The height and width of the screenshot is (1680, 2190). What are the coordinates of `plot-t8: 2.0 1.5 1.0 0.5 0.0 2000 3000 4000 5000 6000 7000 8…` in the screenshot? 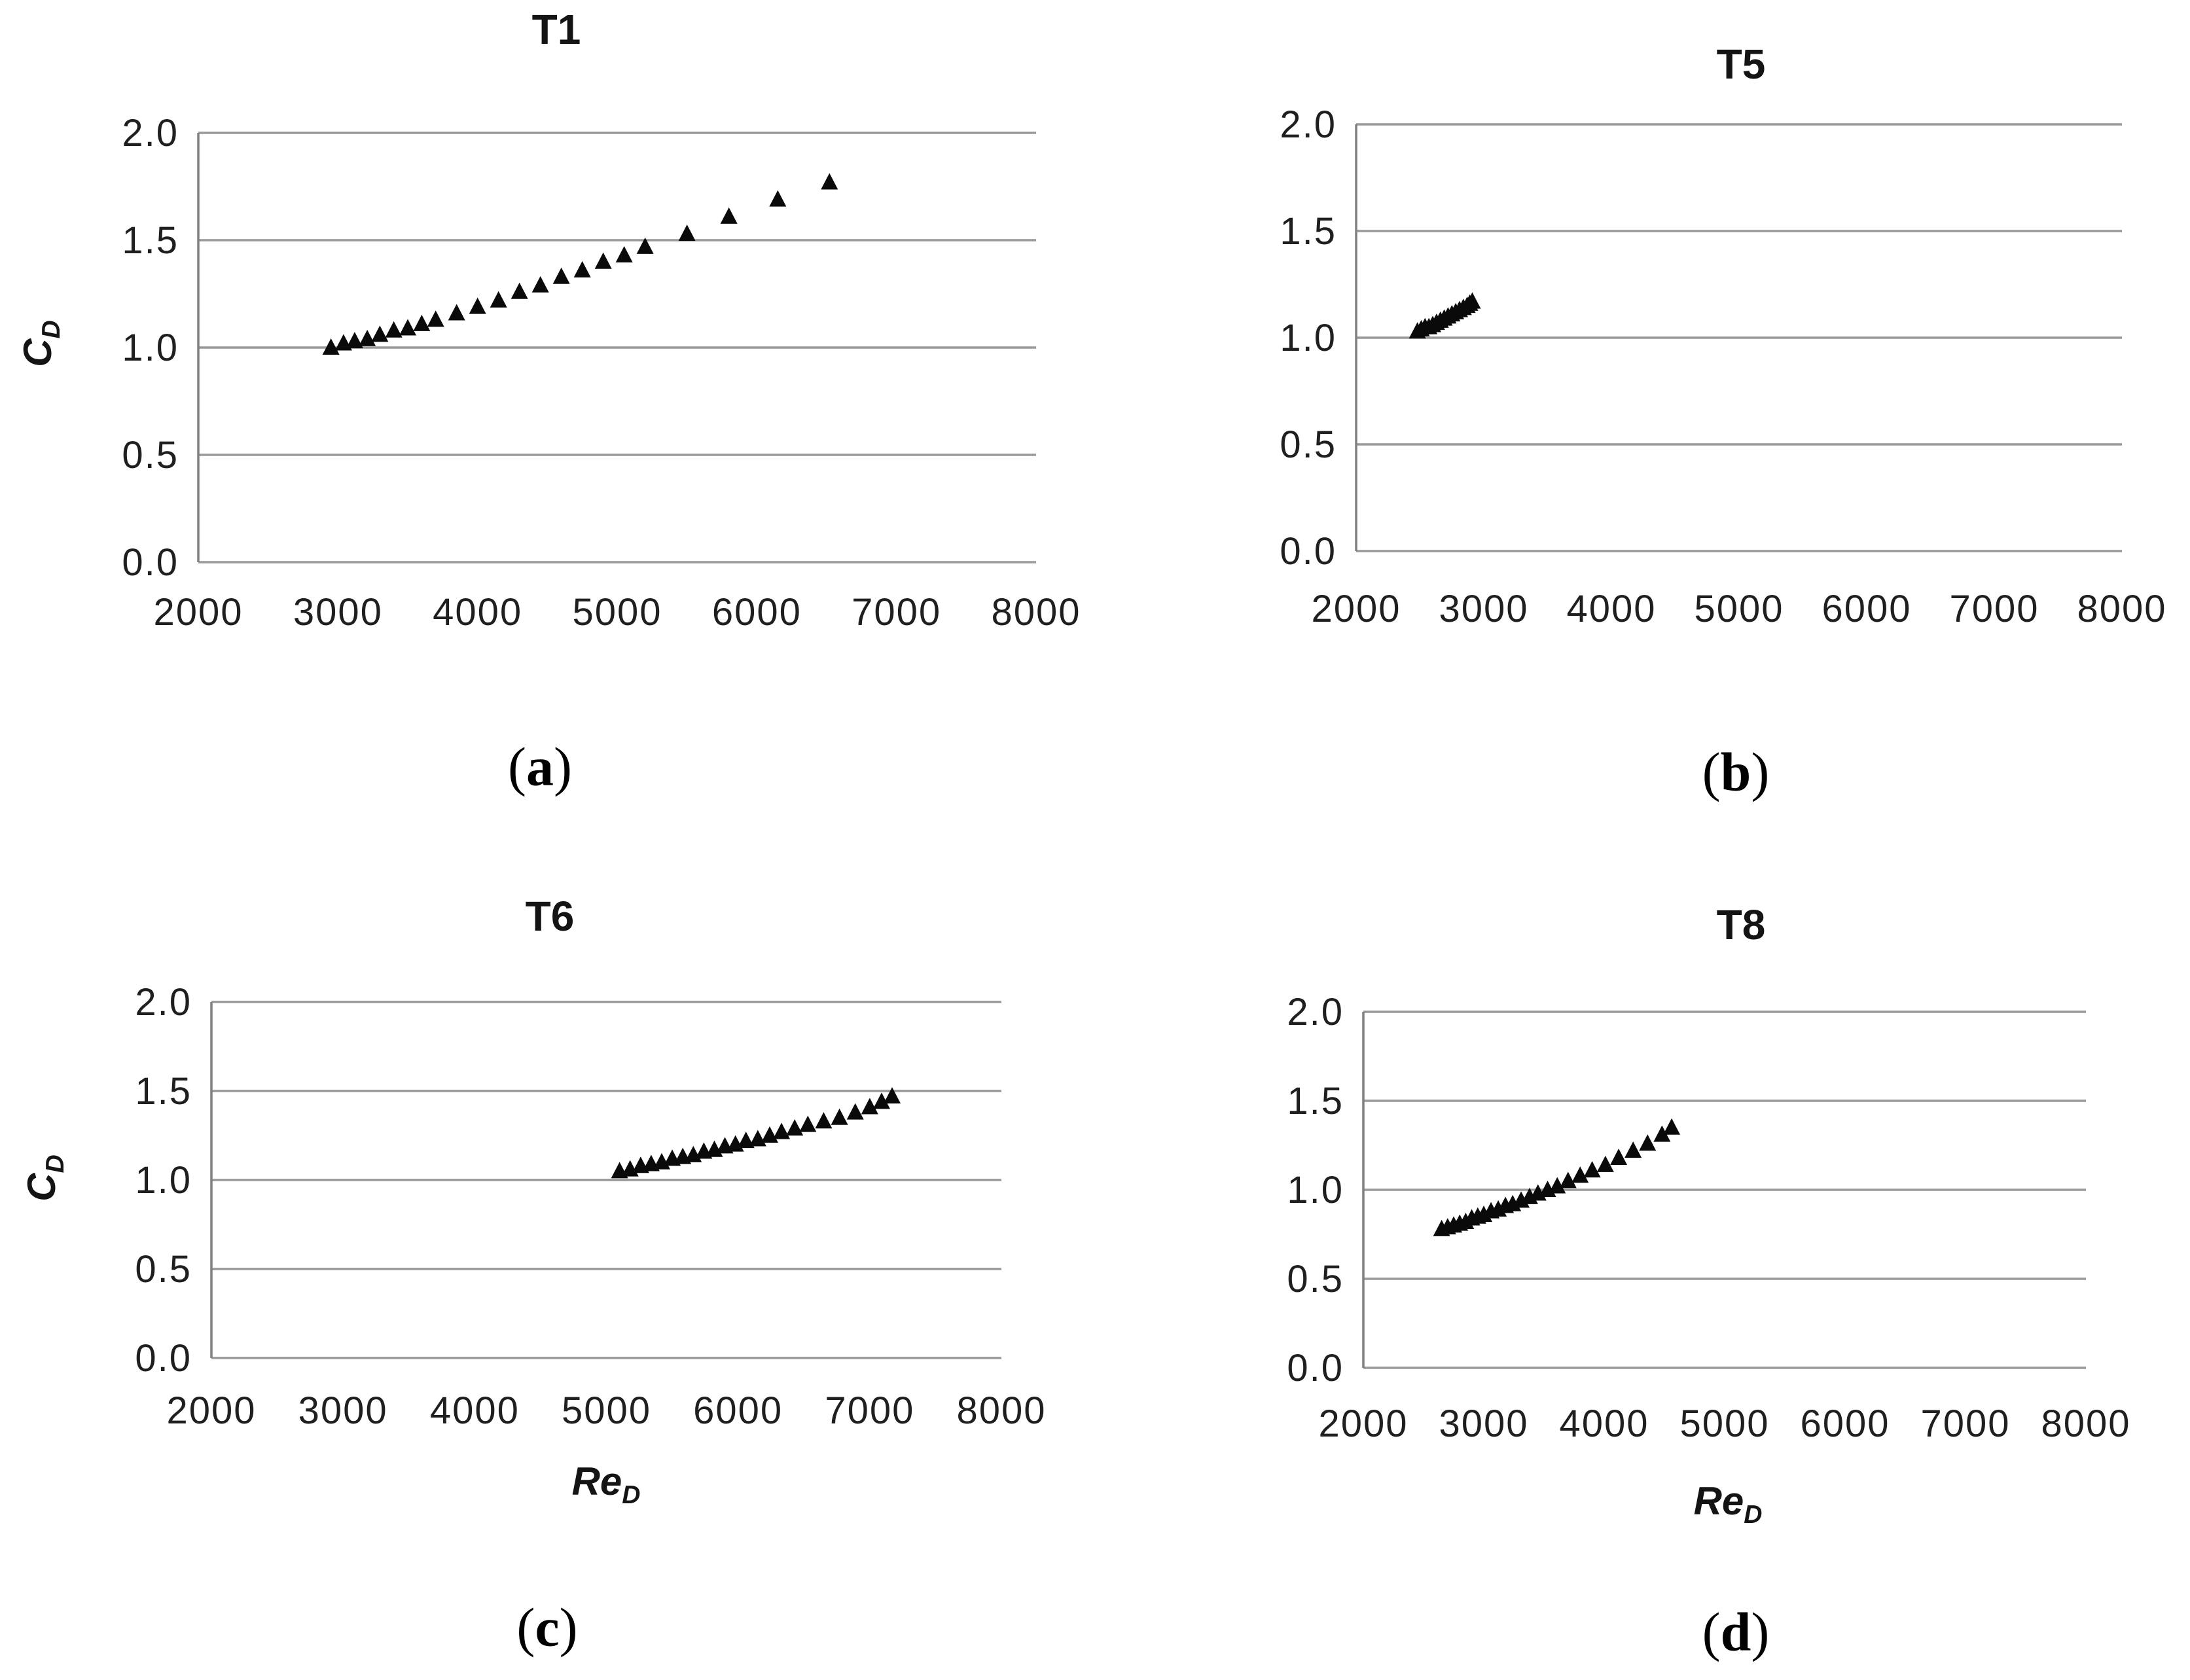 It's located at (1708, 1218).